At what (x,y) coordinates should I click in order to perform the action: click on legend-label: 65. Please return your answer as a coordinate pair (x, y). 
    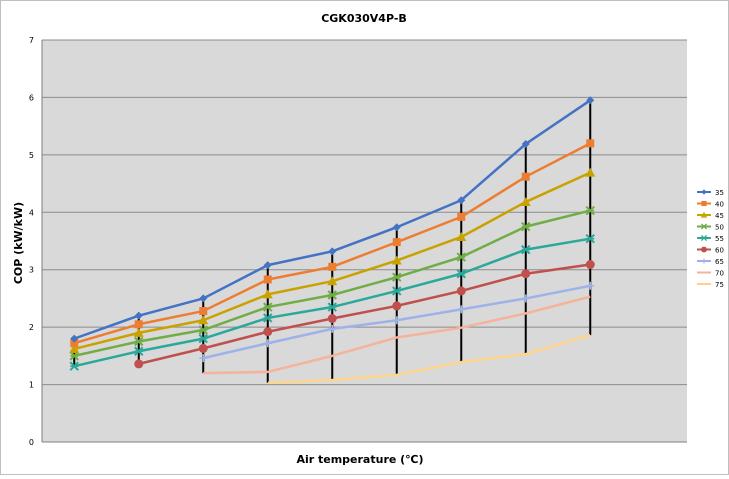
    Looking at the image, I should click on (719, 262).